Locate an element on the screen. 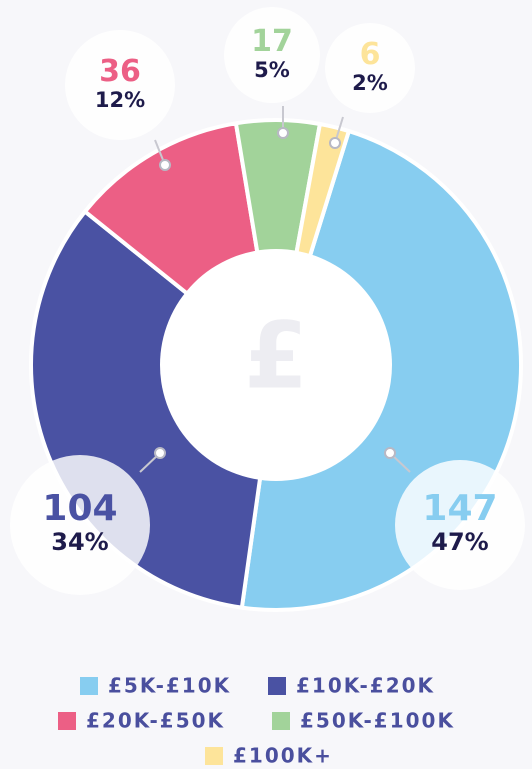 The height and width of the screenshot is (769, 532). legend-label: £20K-£50K is located at coordinates (155, 721).